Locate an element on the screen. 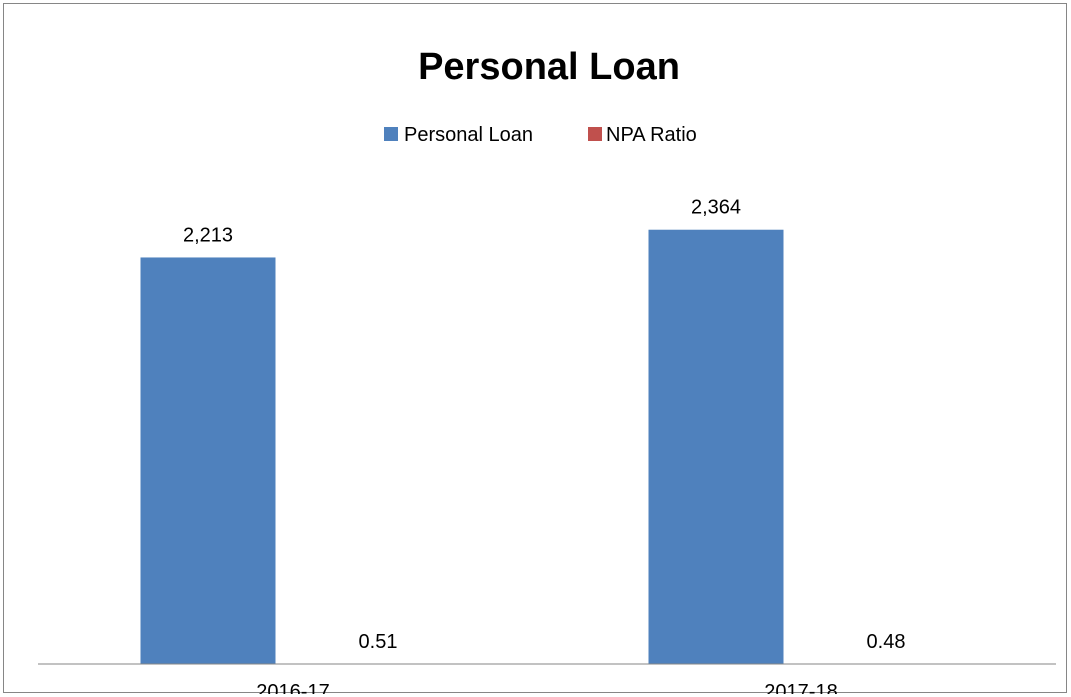  data-label-personal-loan-2017-18: 2,364 is located at coordinates (716, 208).